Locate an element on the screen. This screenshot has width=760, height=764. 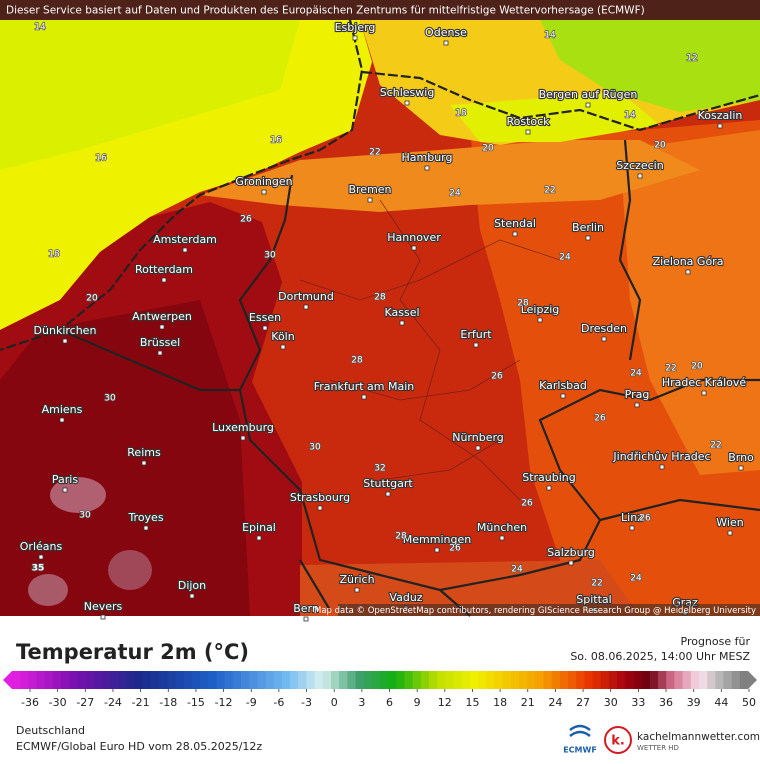
city-label: Groningen is located at coordinates (263, 181).